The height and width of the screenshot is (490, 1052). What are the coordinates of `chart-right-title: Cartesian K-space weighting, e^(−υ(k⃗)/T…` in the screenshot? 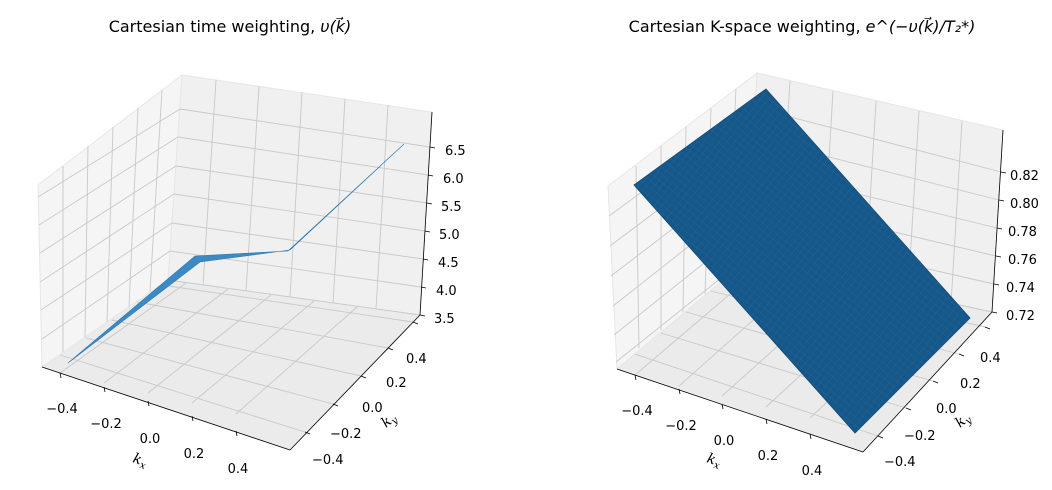 It's located at (802, 26).